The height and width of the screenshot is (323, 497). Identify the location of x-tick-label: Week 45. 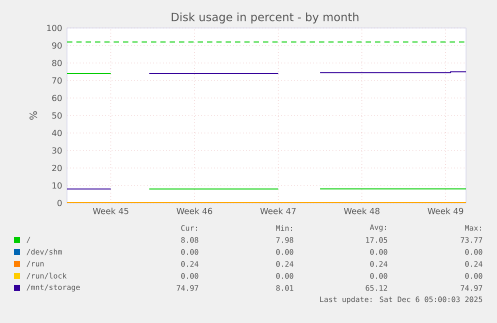
(110, 211).